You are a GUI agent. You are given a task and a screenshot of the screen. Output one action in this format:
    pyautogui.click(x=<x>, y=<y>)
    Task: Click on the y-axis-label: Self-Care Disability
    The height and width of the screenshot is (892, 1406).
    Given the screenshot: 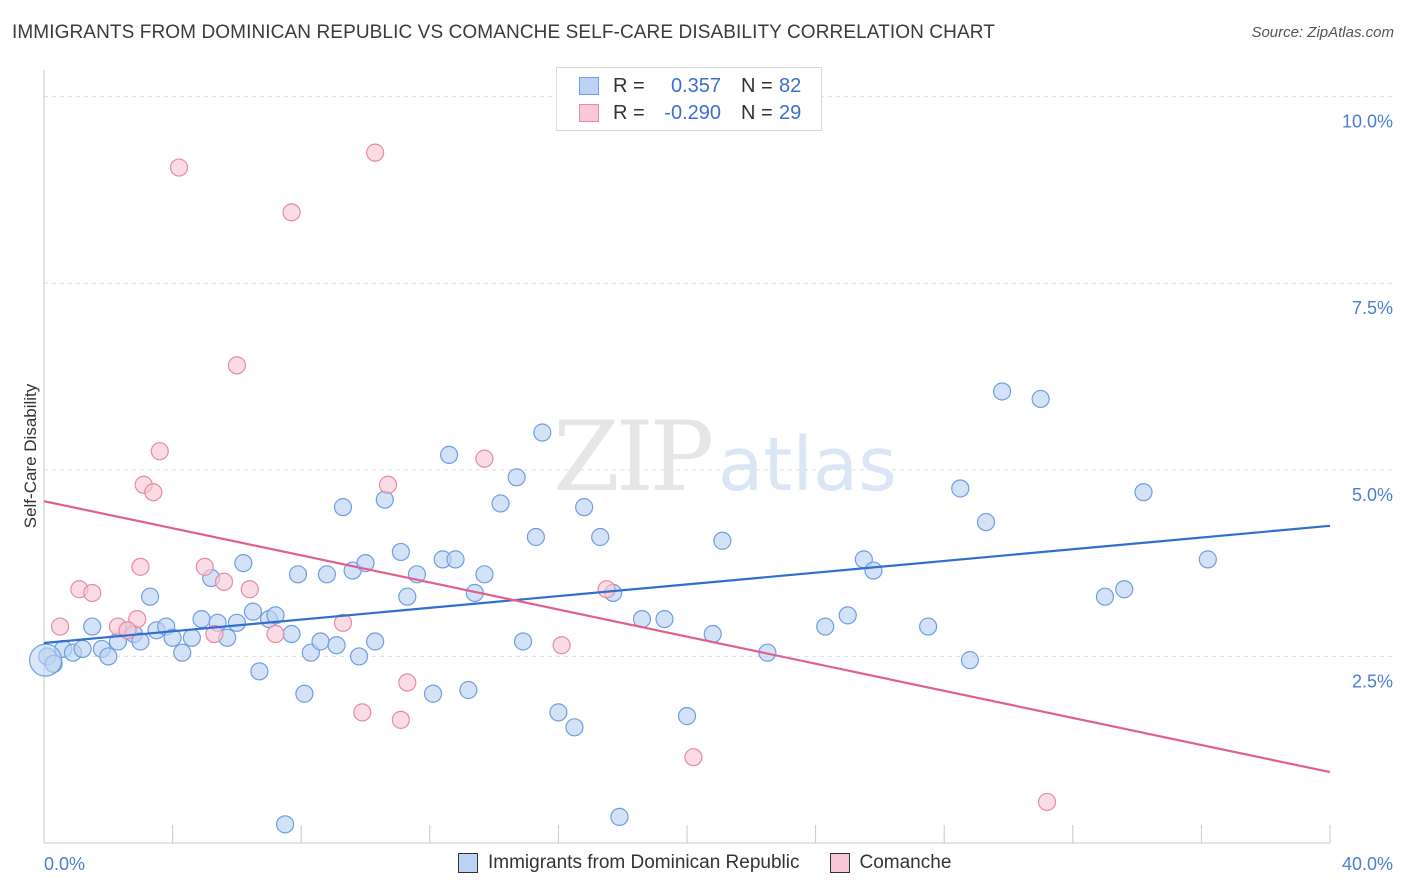 What is the action you would take?
    pyautogui.click(x=30, y=455)
    